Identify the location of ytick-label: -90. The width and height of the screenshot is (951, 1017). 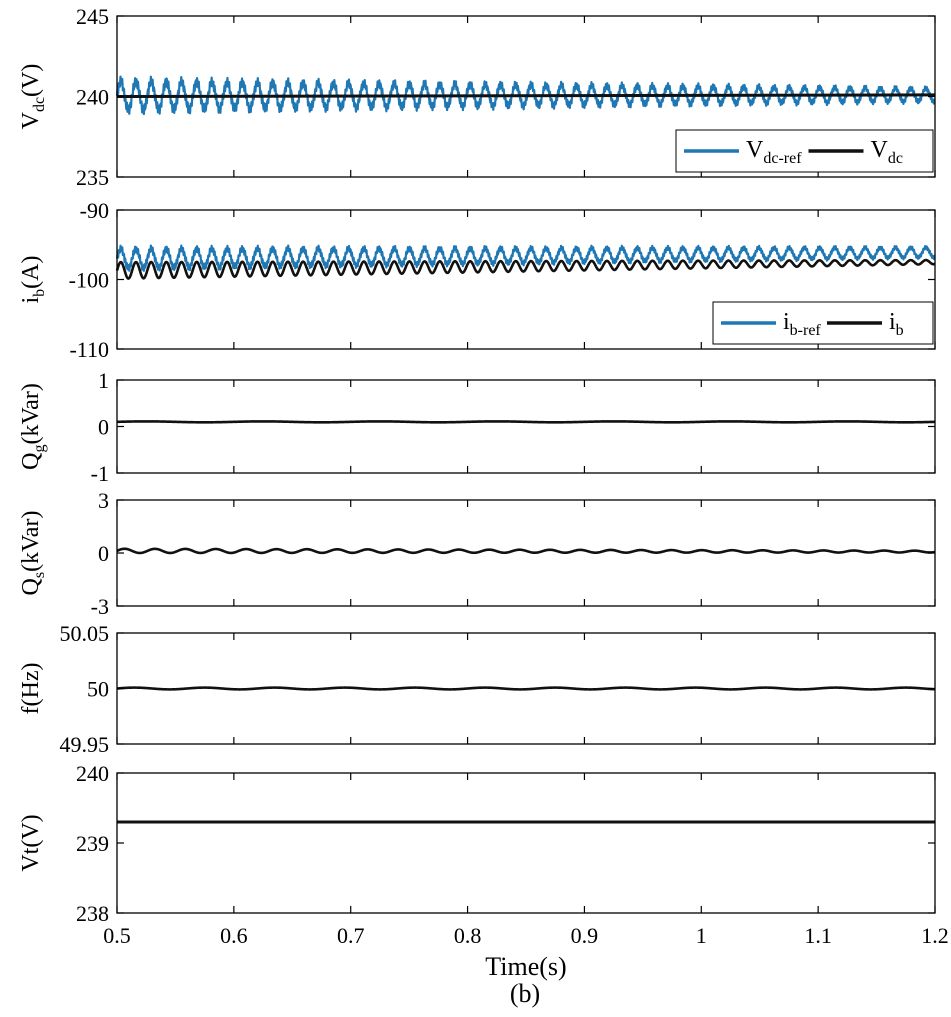
(94, 210).